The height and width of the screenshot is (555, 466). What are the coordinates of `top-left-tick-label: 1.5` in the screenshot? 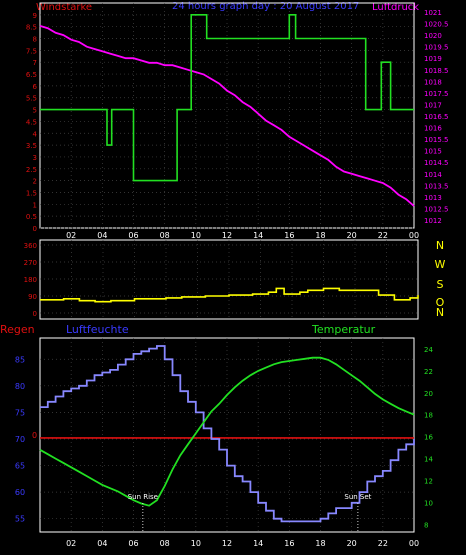 It's located at (31, 193).